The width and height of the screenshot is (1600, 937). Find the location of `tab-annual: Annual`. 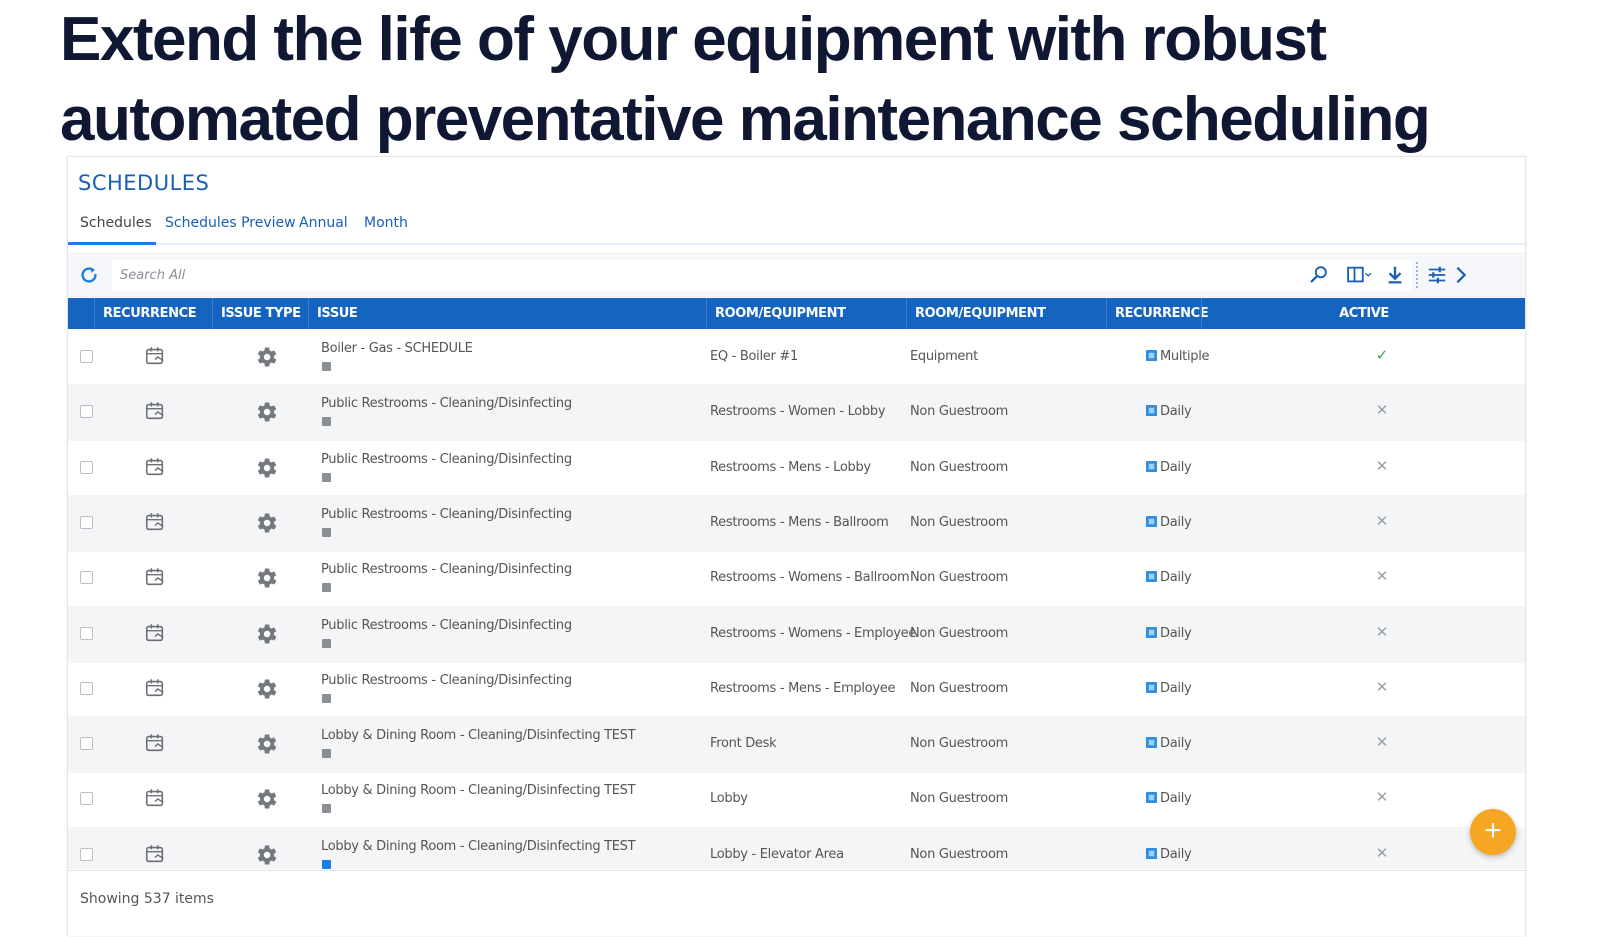

tab-annual: Annual is located at coordinates (323, 223).